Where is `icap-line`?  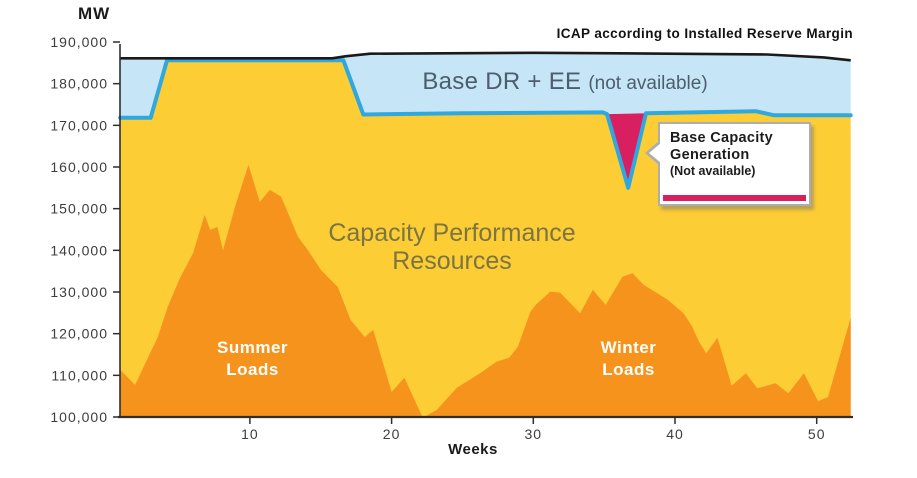 icap-line is located at coordinates (485, 56).